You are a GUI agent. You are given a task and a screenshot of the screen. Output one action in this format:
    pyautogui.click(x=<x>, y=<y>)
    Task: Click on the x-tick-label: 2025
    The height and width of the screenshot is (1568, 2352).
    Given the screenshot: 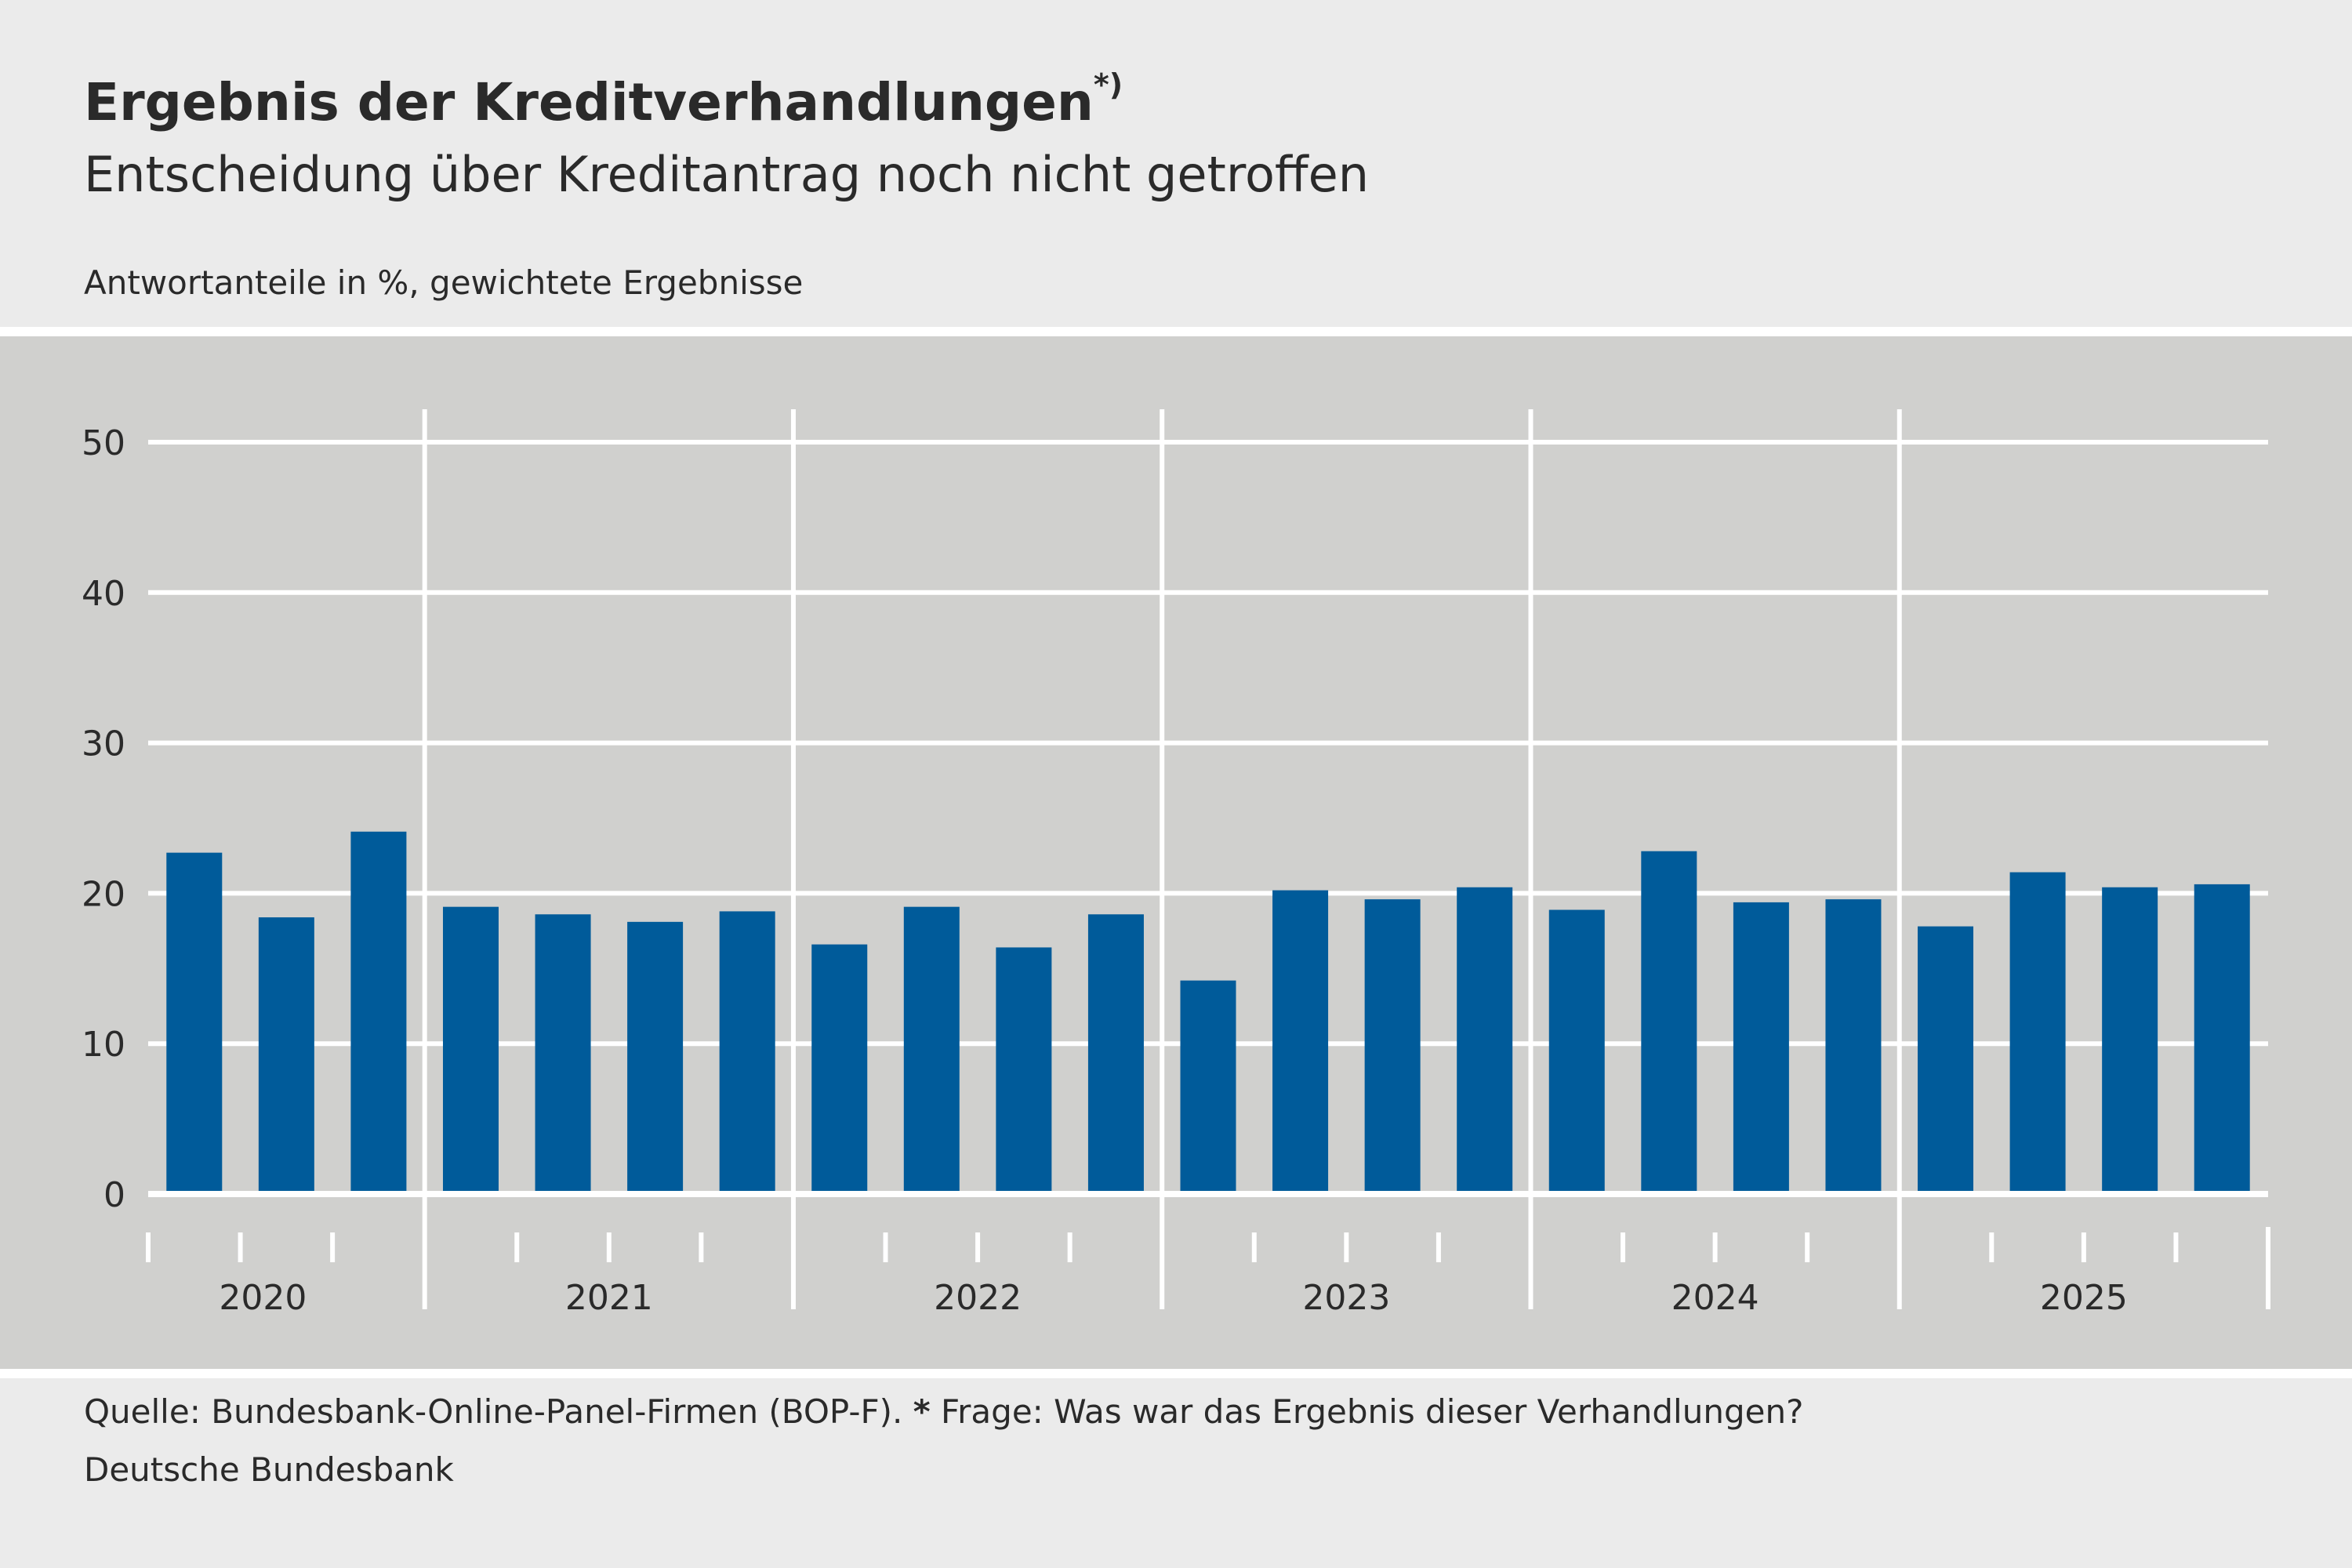 What is the action you would take?
    pyautogui.click(x=2084, y=1298)
    